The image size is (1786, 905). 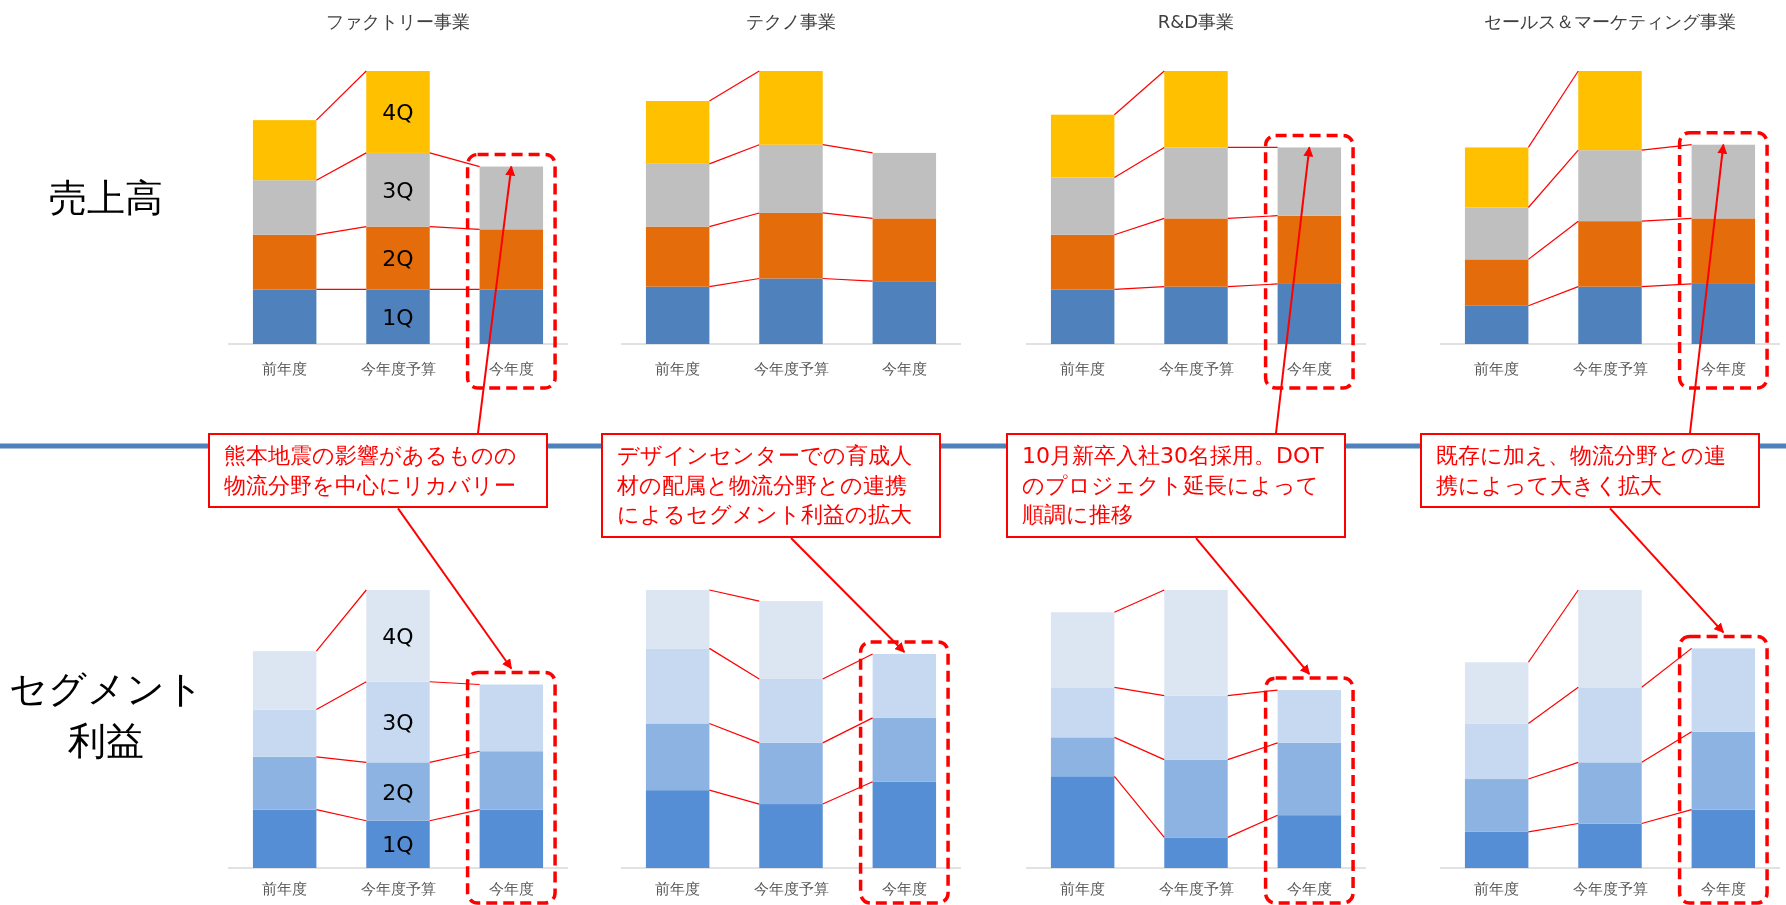 What do you see at coordinates (771, 486) in the screenshot?
I see `annotation: デザインセンターでの育成人材の配属と物流分野との連携によるセグメント利益の拡大` at bounding box center [771, 486].